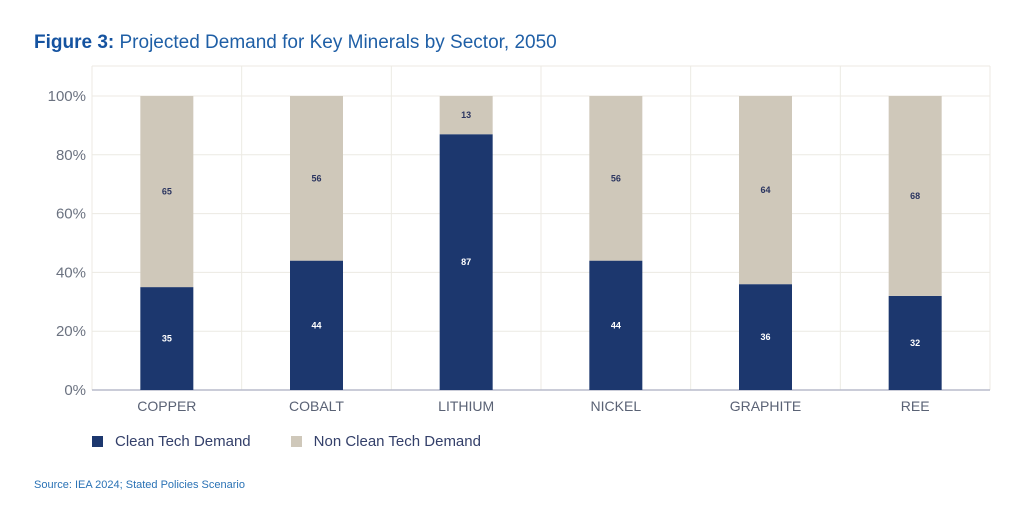  What do you see at coordinates (71, 155) in the screenshot?
I see `y-tick-label: 80%` at bounding box center [71, 155].